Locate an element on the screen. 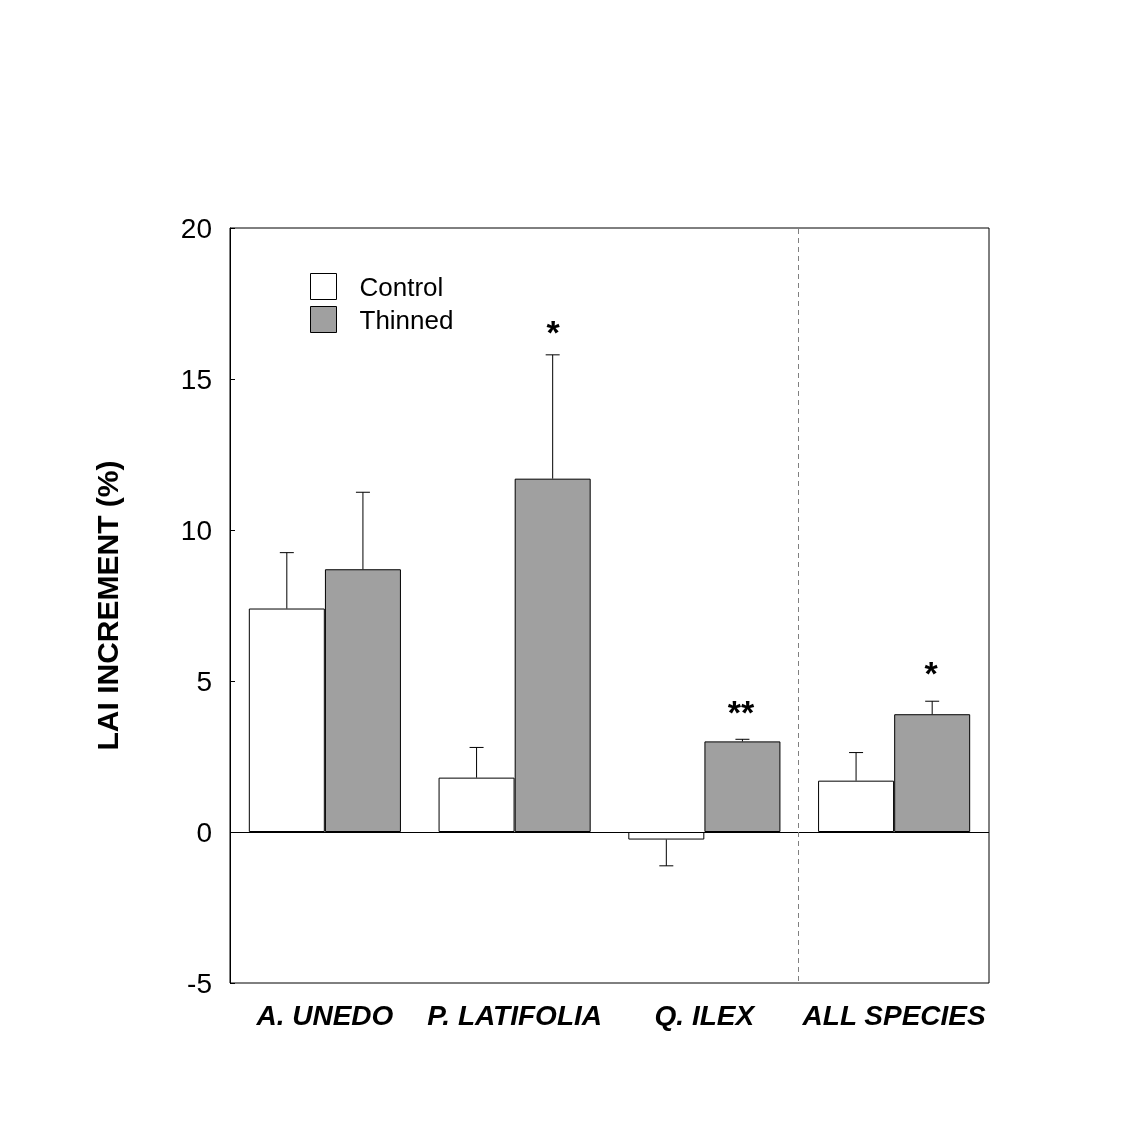  legend-label: Control is located at coordinates (401, 286).